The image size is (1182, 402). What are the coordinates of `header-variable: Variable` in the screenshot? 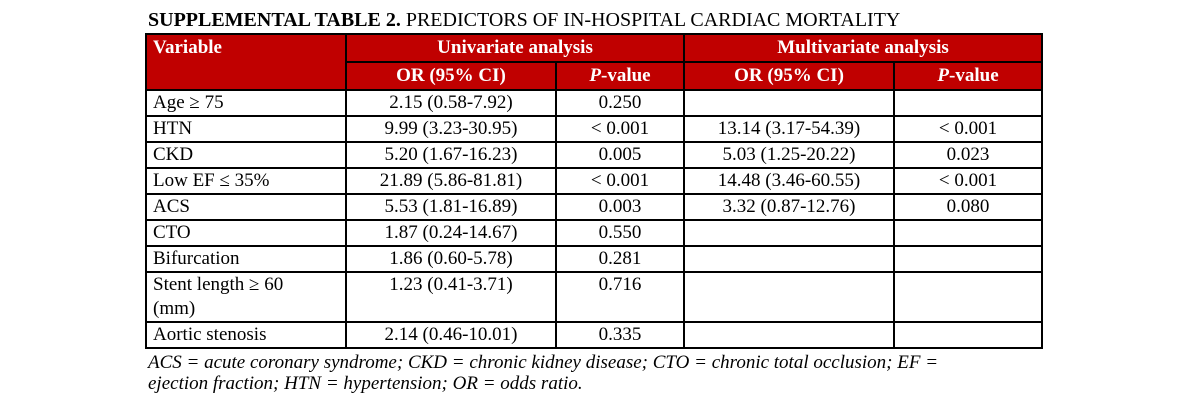 It's located at (246, 62).